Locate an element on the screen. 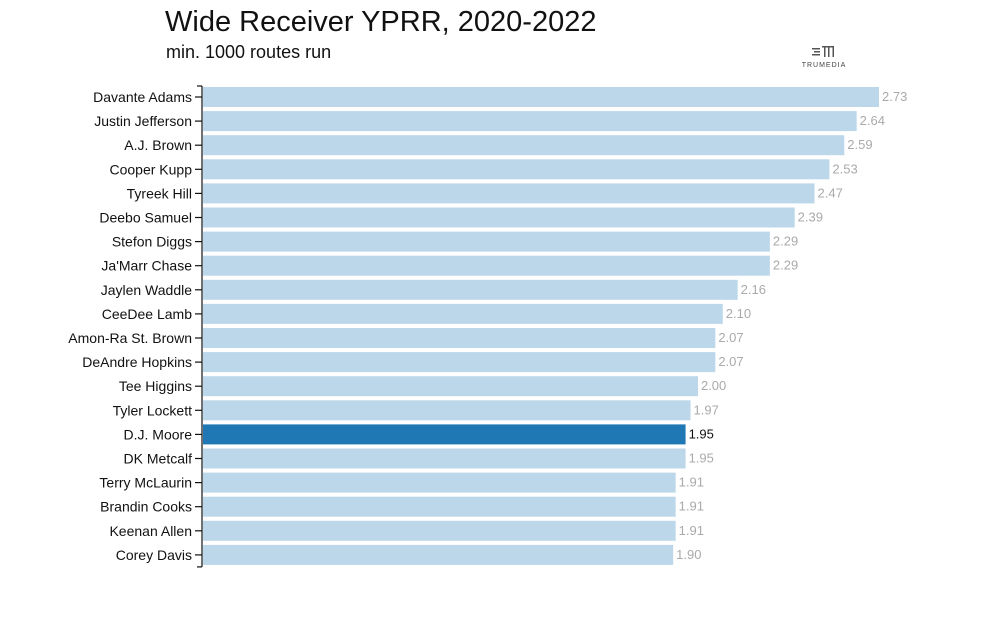 Image resolution: width=1000 pixels, height=625 pixels. category-label: Amon-Ra St. Brown is located at coordinates (130, 338).